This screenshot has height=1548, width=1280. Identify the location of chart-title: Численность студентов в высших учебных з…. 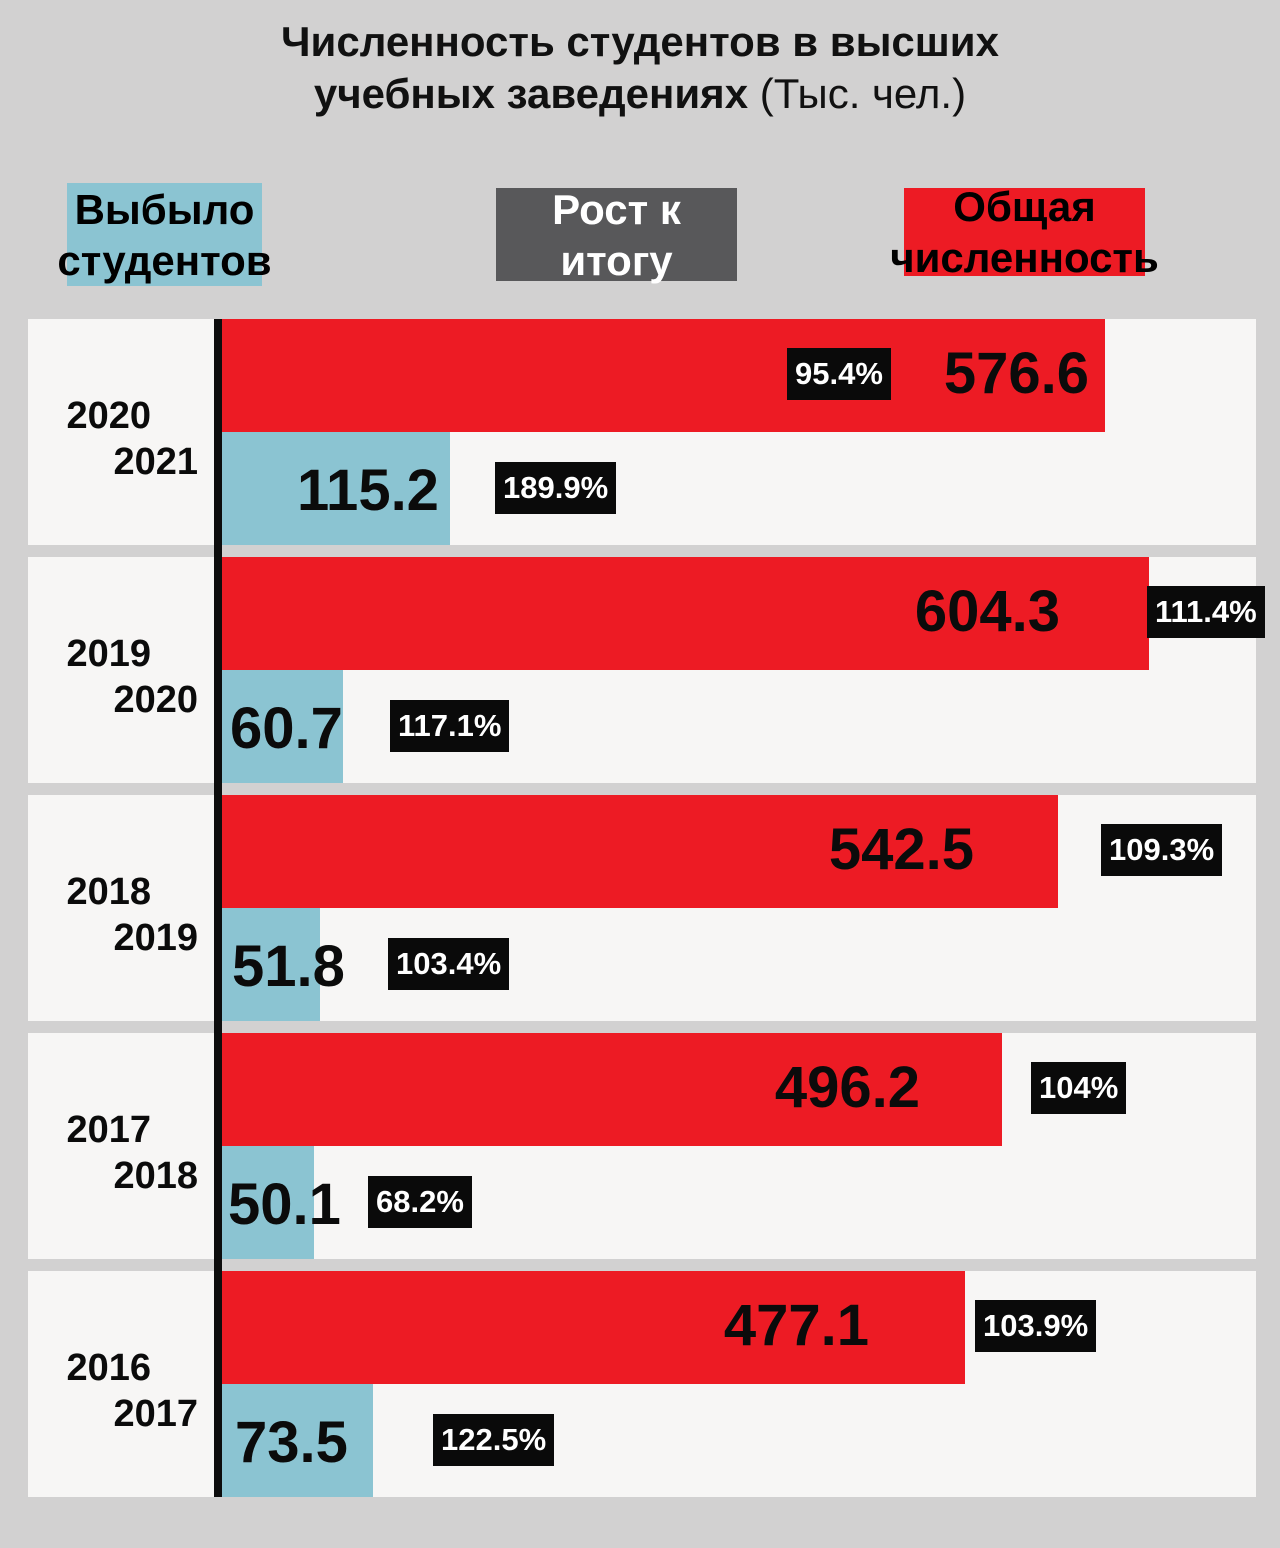
(640, 68).